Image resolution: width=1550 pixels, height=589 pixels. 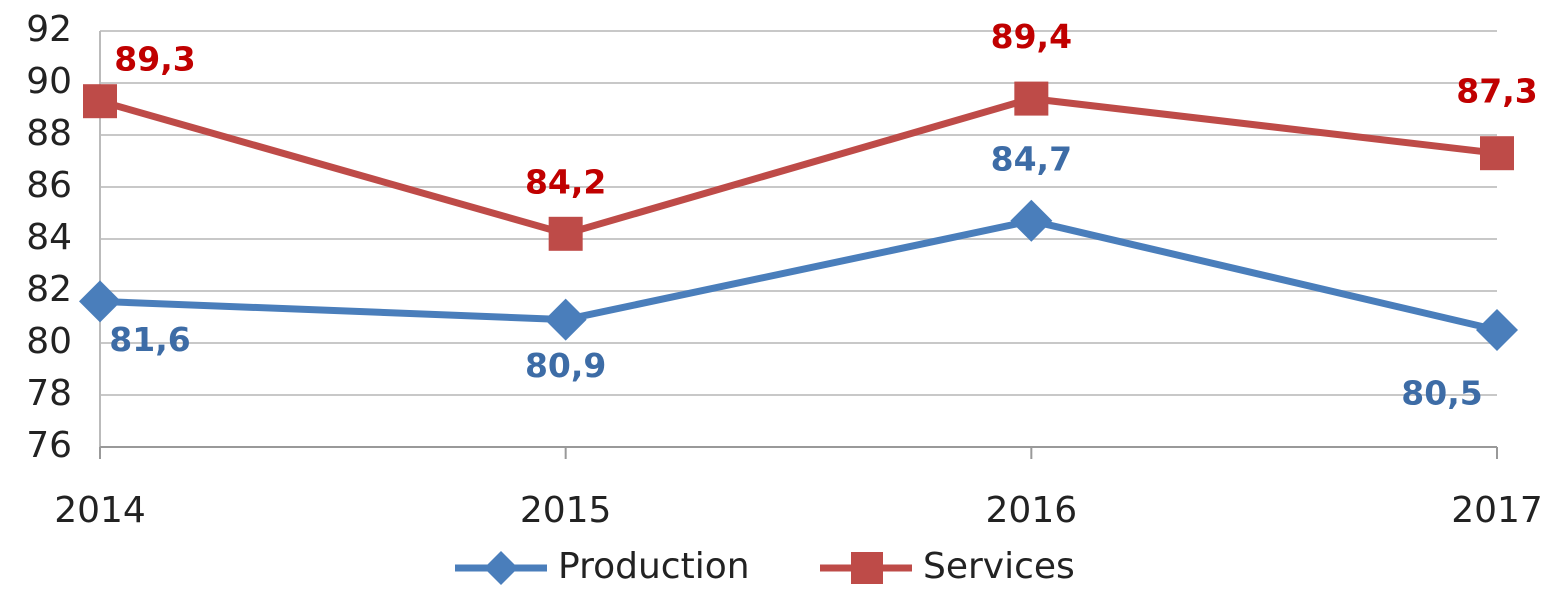 What do you see at coordinates (49, 133) in the screenshot?
I see `y-tick-label: 88` at bounding box center [49, 133].